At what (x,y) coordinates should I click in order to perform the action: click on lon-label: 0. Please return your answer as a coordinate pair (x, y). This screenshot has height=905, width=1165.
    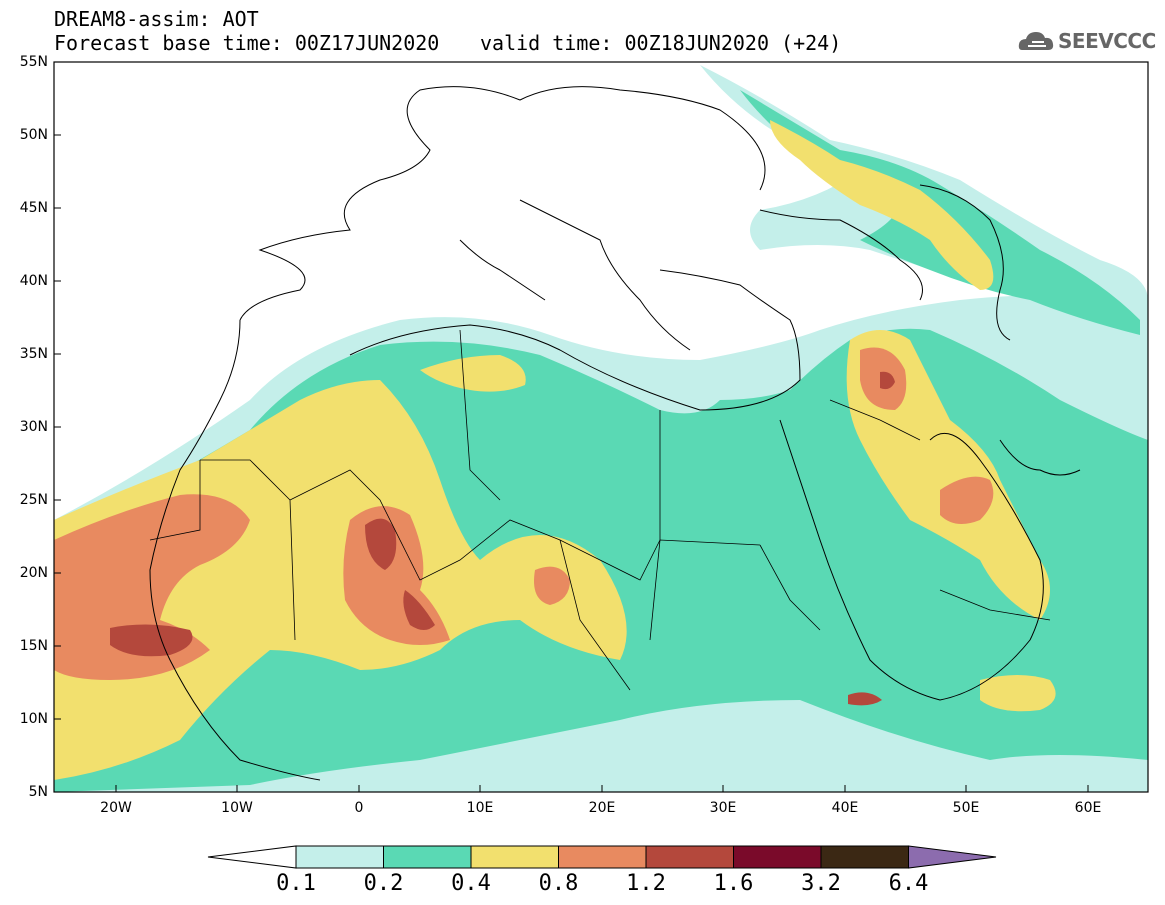
    Looking at the image, I should click on (359, 808).